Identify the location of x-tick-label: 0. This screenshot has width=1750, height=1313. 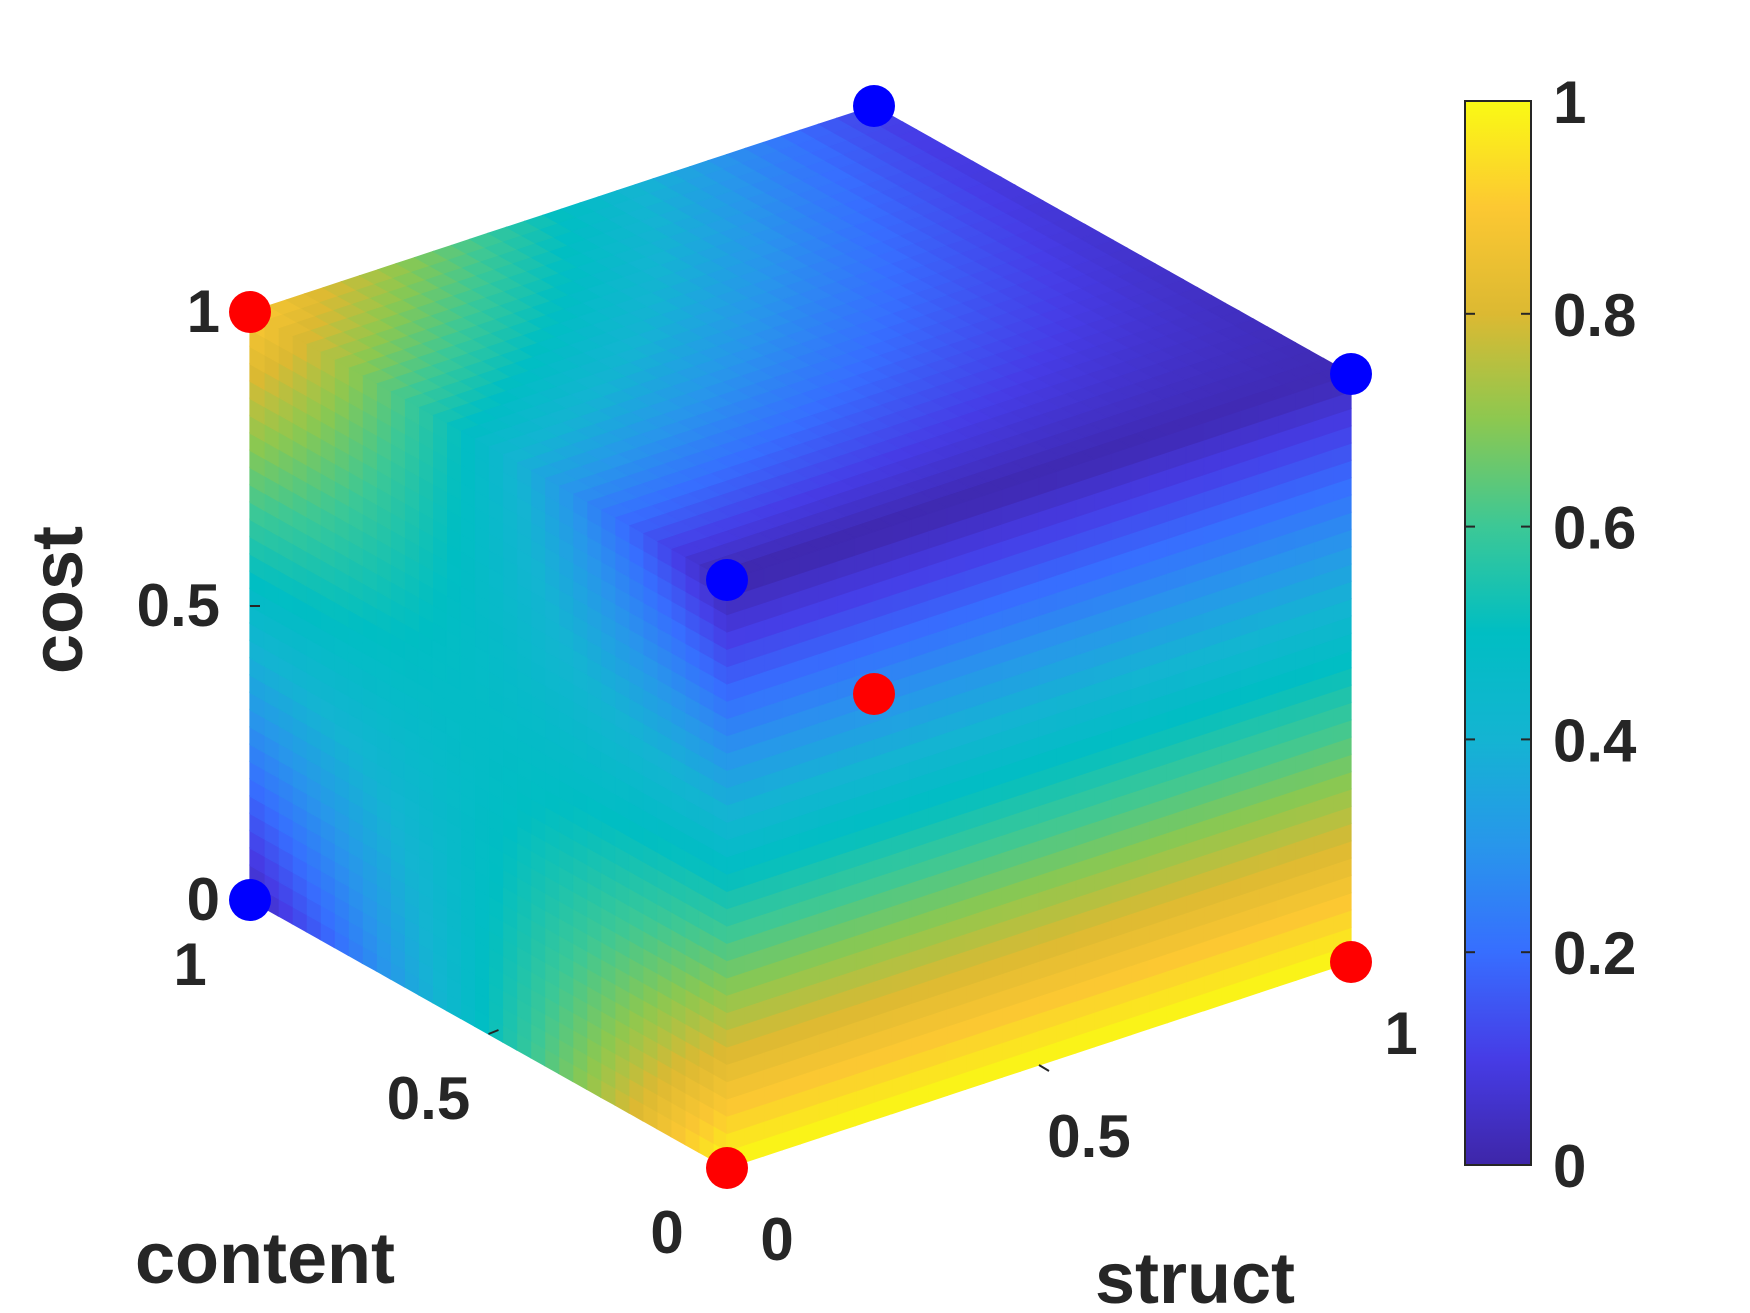
(666, 1232).